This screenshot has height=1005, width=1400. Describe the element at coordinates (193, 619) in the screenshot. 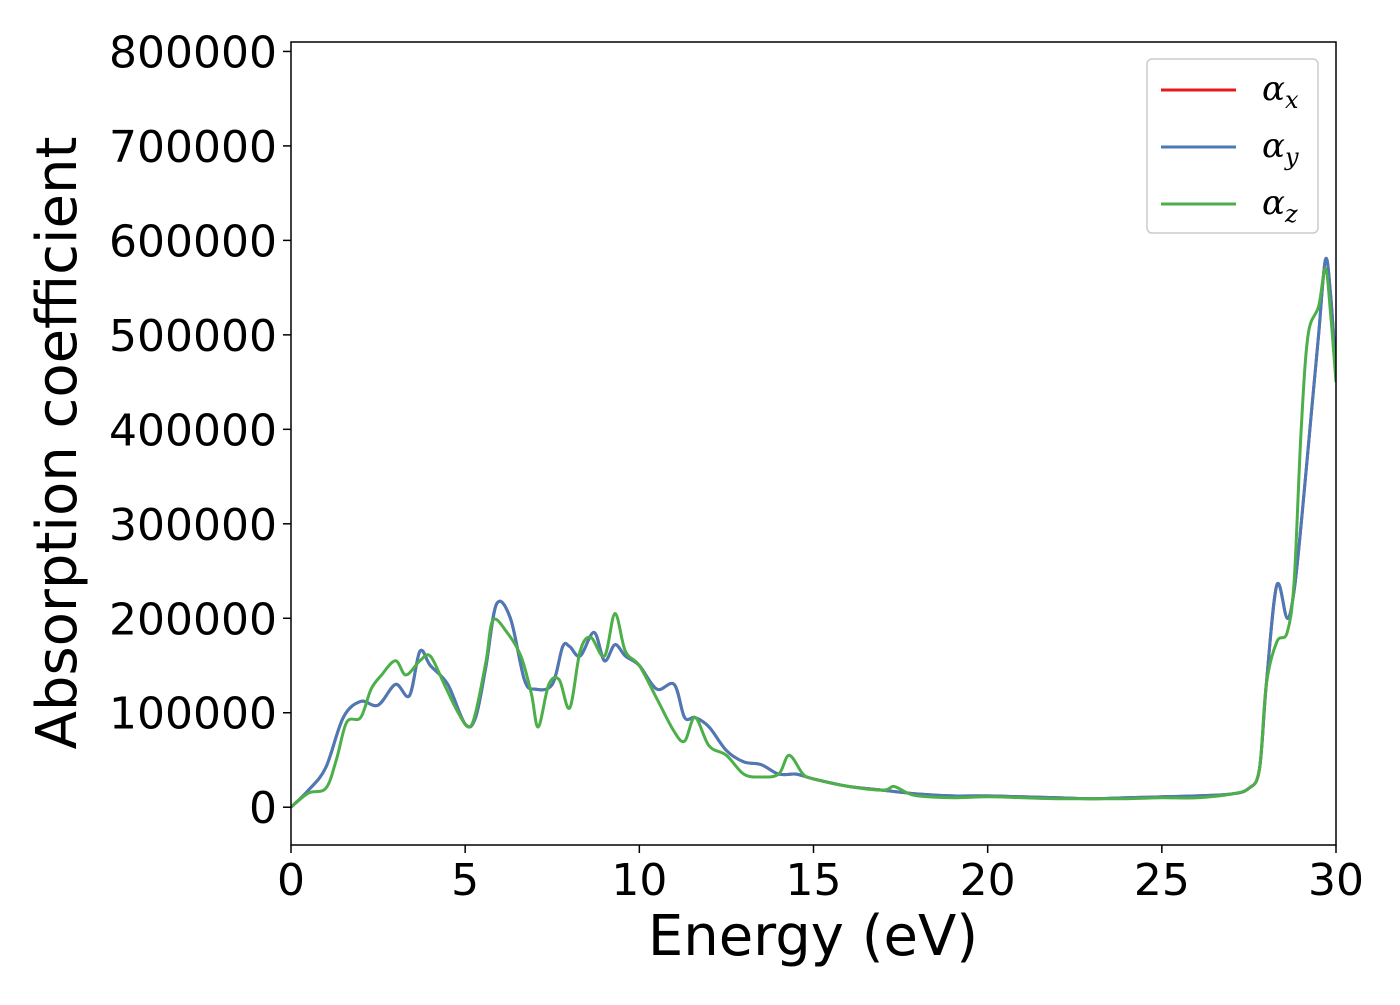

I see `y-tick-label: 200000` at that location.